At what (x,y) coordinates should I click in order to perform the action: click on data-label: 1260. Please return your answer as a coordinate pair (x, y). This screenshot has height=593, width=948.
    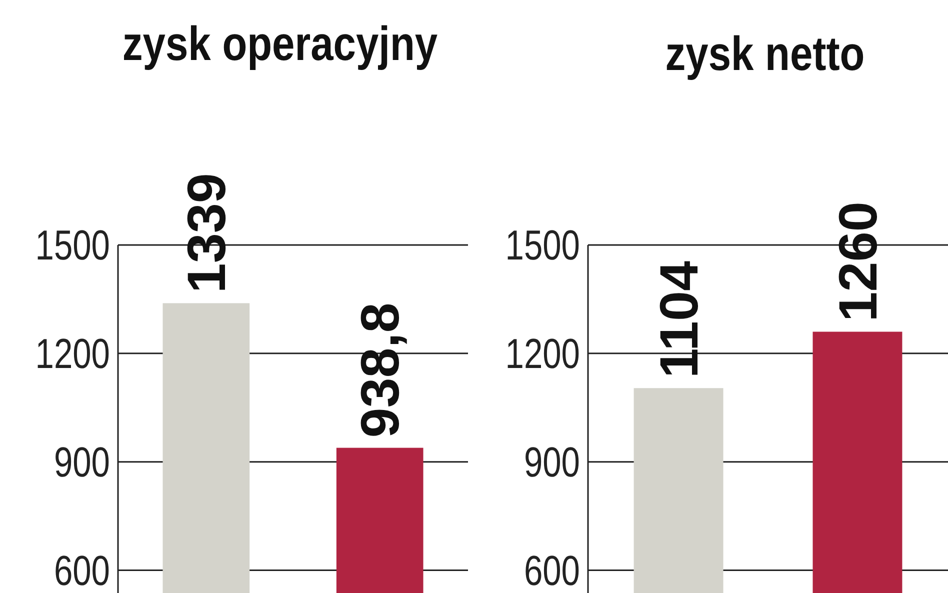
    Looking at the image, I should click on (858, 262).